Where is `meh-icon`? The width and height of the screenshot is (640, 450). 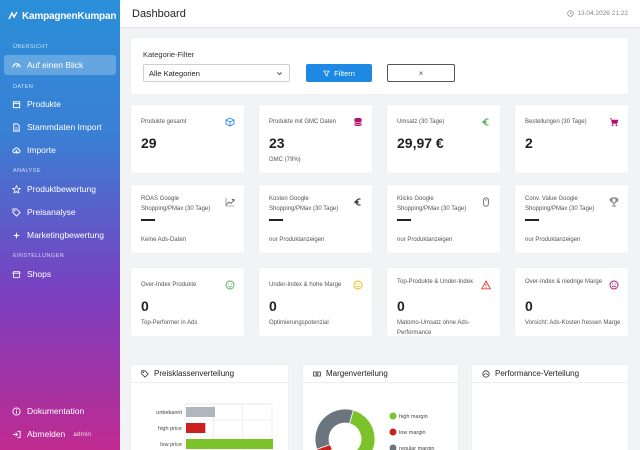
meh-icon is located at coordinates (358, 285).